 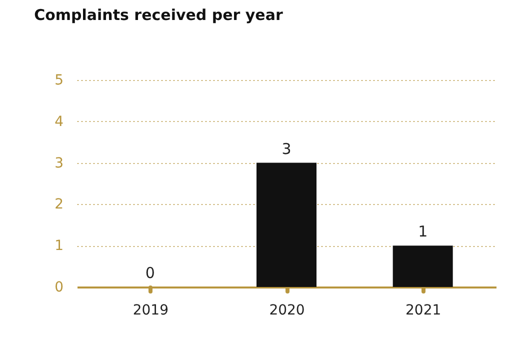 I want to click on x-tick-label: 2021, so click(x=424, y=310).